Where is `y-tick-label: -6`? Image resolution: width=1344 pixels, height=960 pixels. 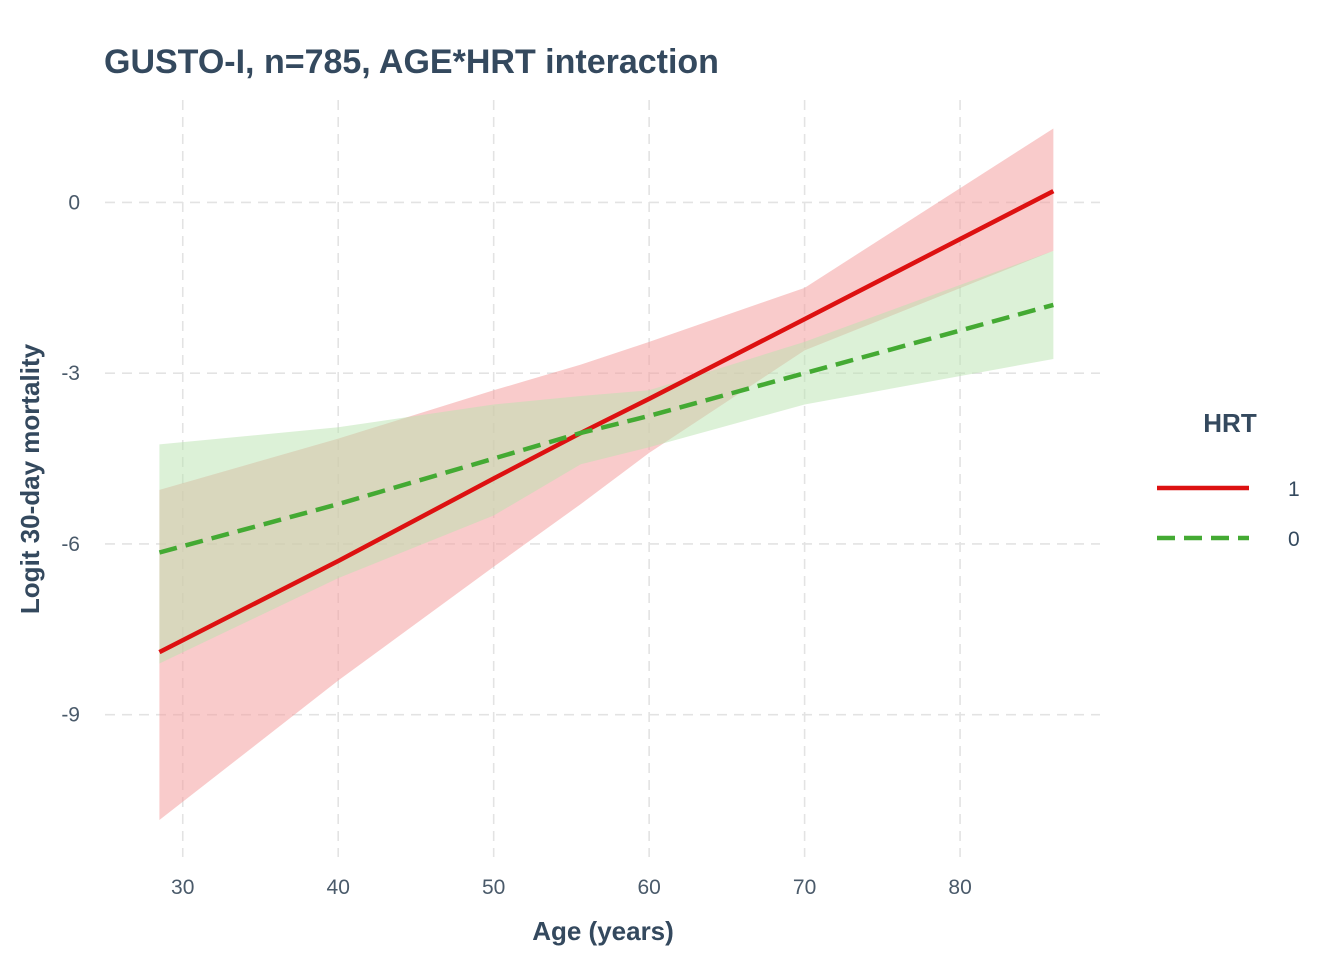
y-tick-label: -6 is located at coordinates (70, 544).